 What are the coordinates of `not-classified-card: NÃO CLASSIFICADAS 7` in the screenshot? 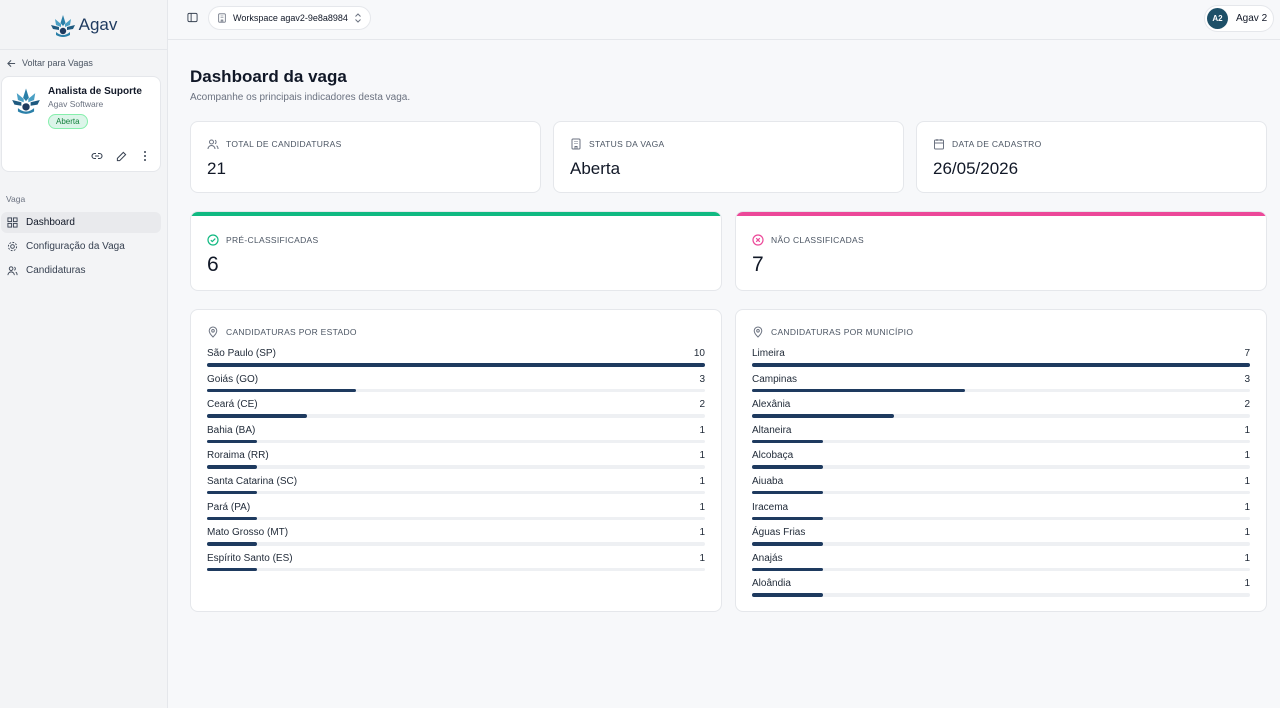 It's located at (1001, 251).